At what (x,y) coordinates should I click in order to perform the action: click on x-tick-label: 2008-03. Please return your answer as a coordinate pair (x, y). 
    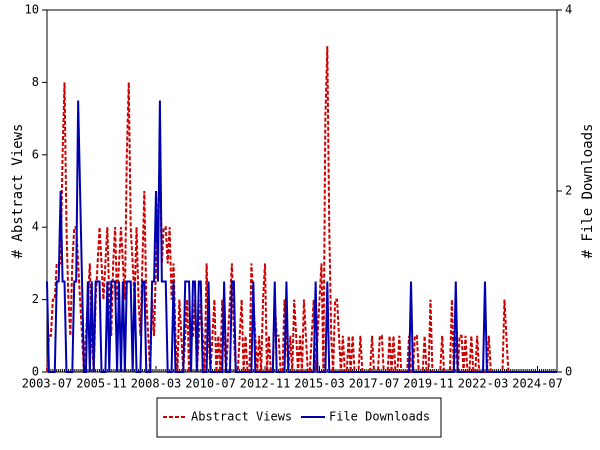
    Looking at the image, I should click on (156, 384).